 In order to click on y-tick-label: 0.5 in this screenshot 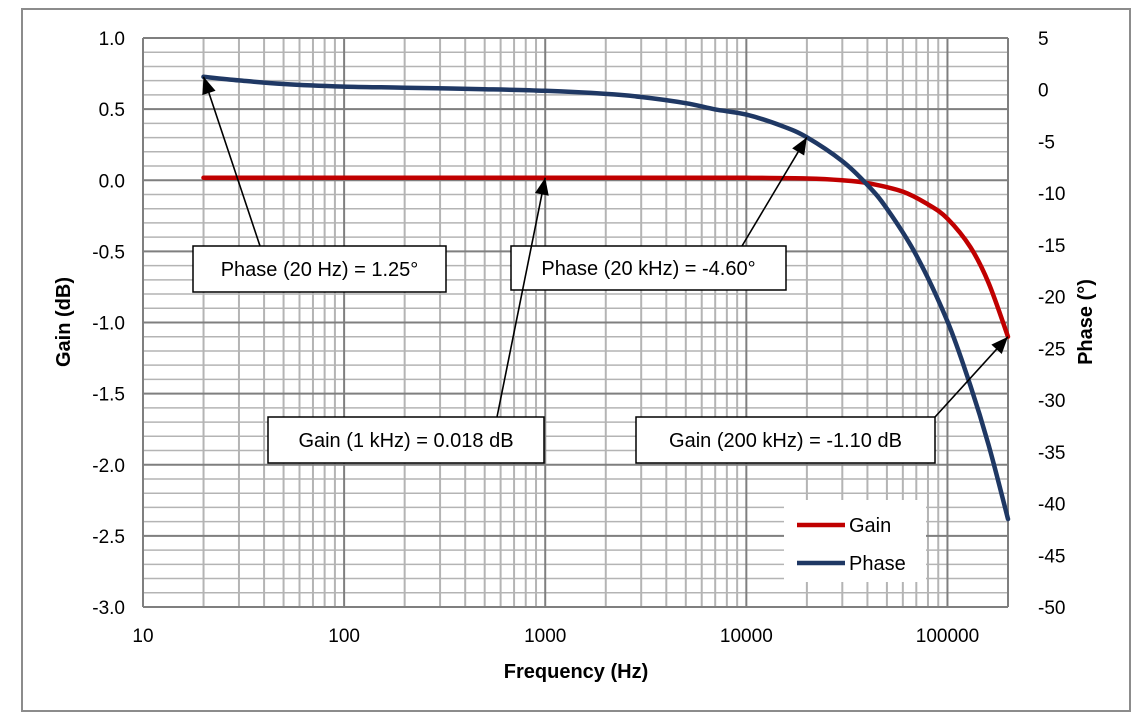, I will do `click(112, 110)`.